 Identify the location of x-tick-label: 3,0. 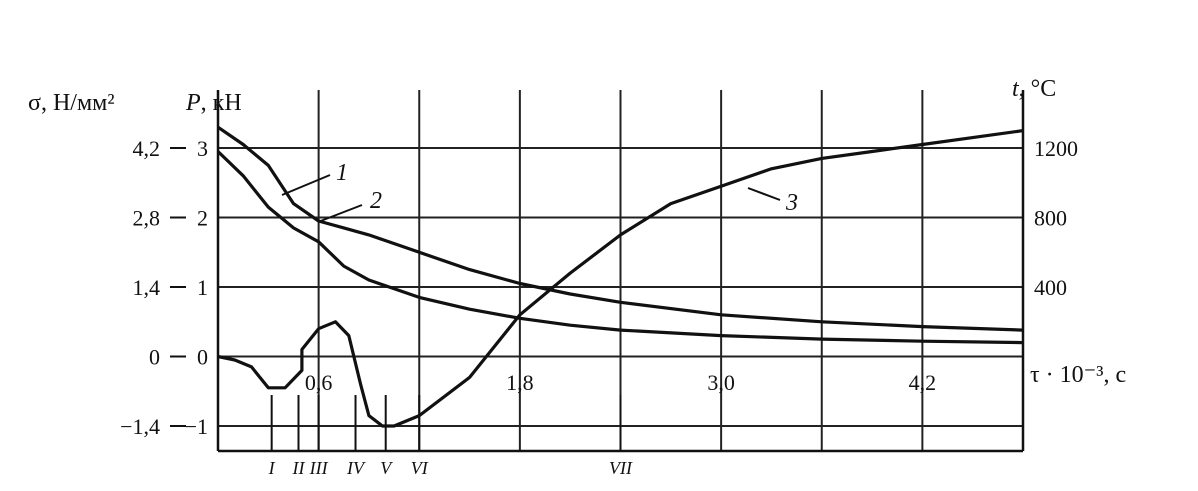
(721, 382).